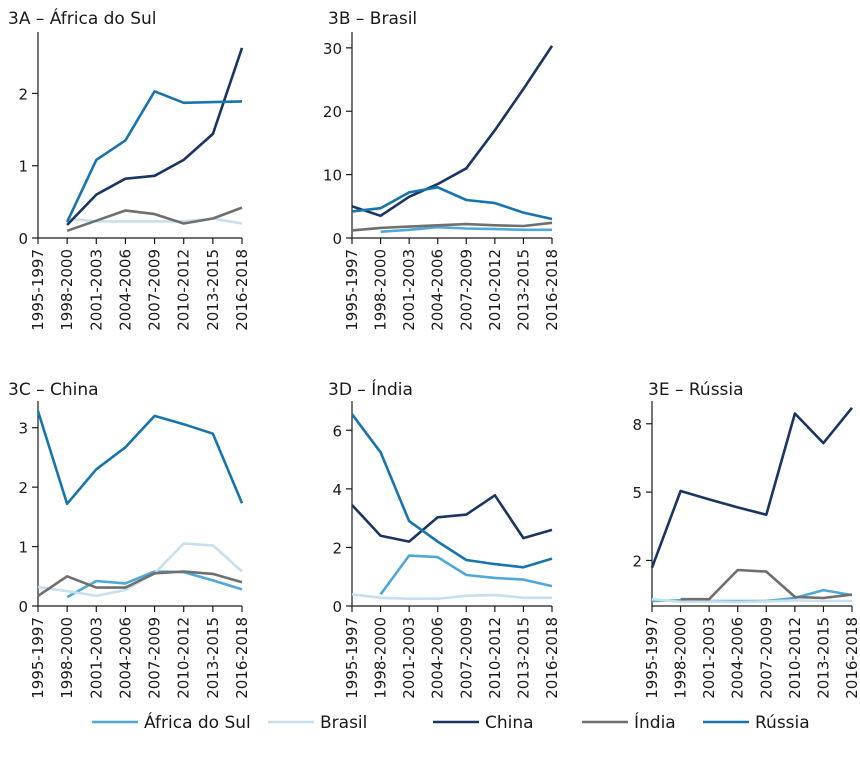  I want to click on y-tick-label: 6, so click(337, 431).